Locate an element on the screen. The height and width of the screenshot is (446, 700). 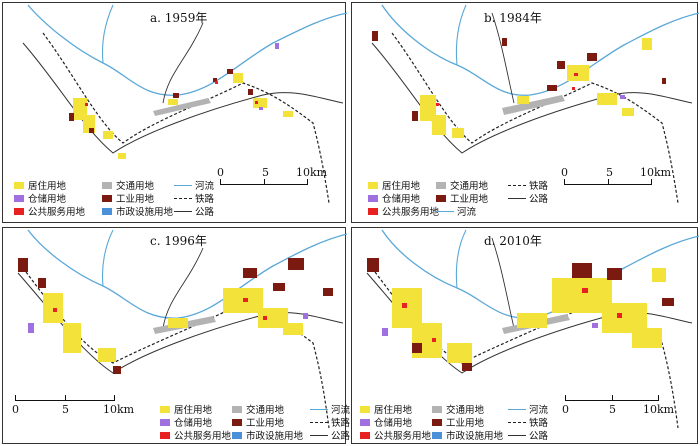
public-service-land is located at coordinates (171, 93).